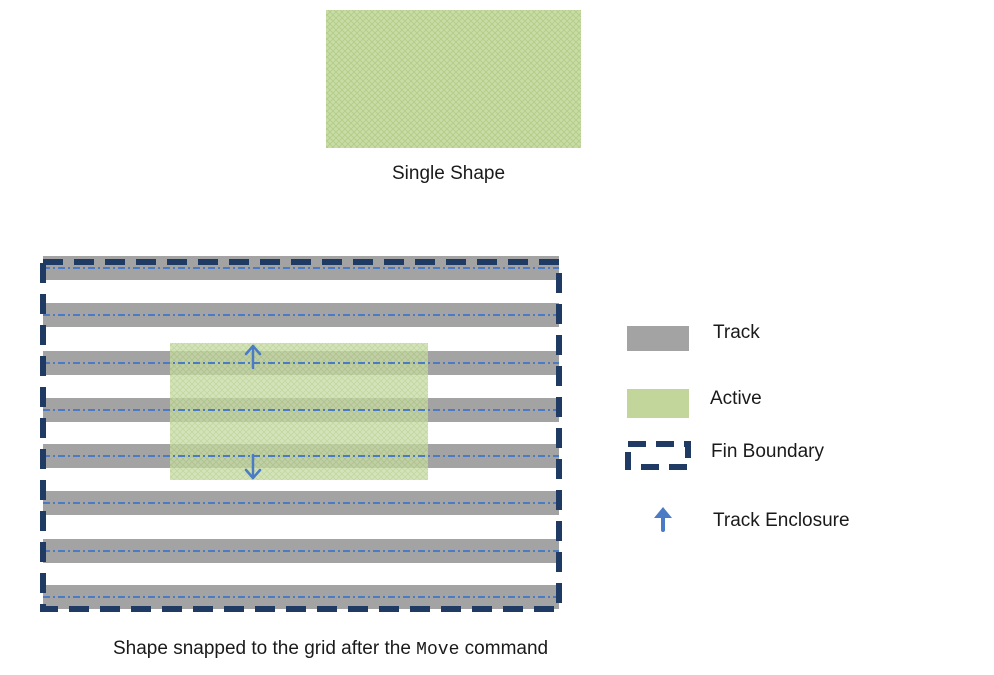  Describe the element at coordinates (736, 332) in the screenshot. I see `legend-track-label: Track` at that location.